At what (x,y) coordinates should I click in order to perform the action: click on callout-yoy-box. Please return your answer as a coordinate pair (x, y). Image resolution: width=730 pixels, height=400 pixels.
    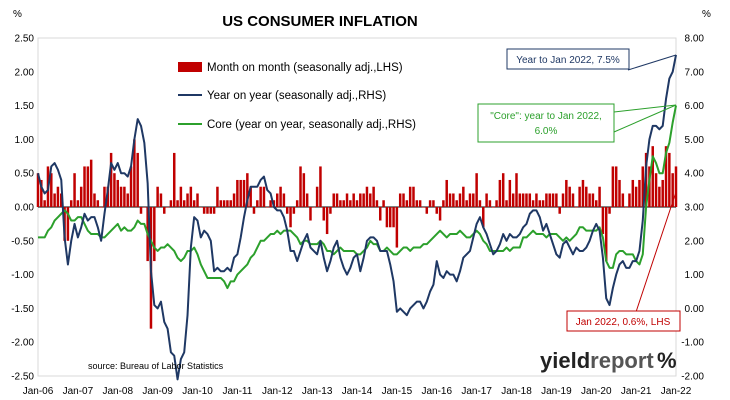
    Looking at the image, I should click on (568, 59).